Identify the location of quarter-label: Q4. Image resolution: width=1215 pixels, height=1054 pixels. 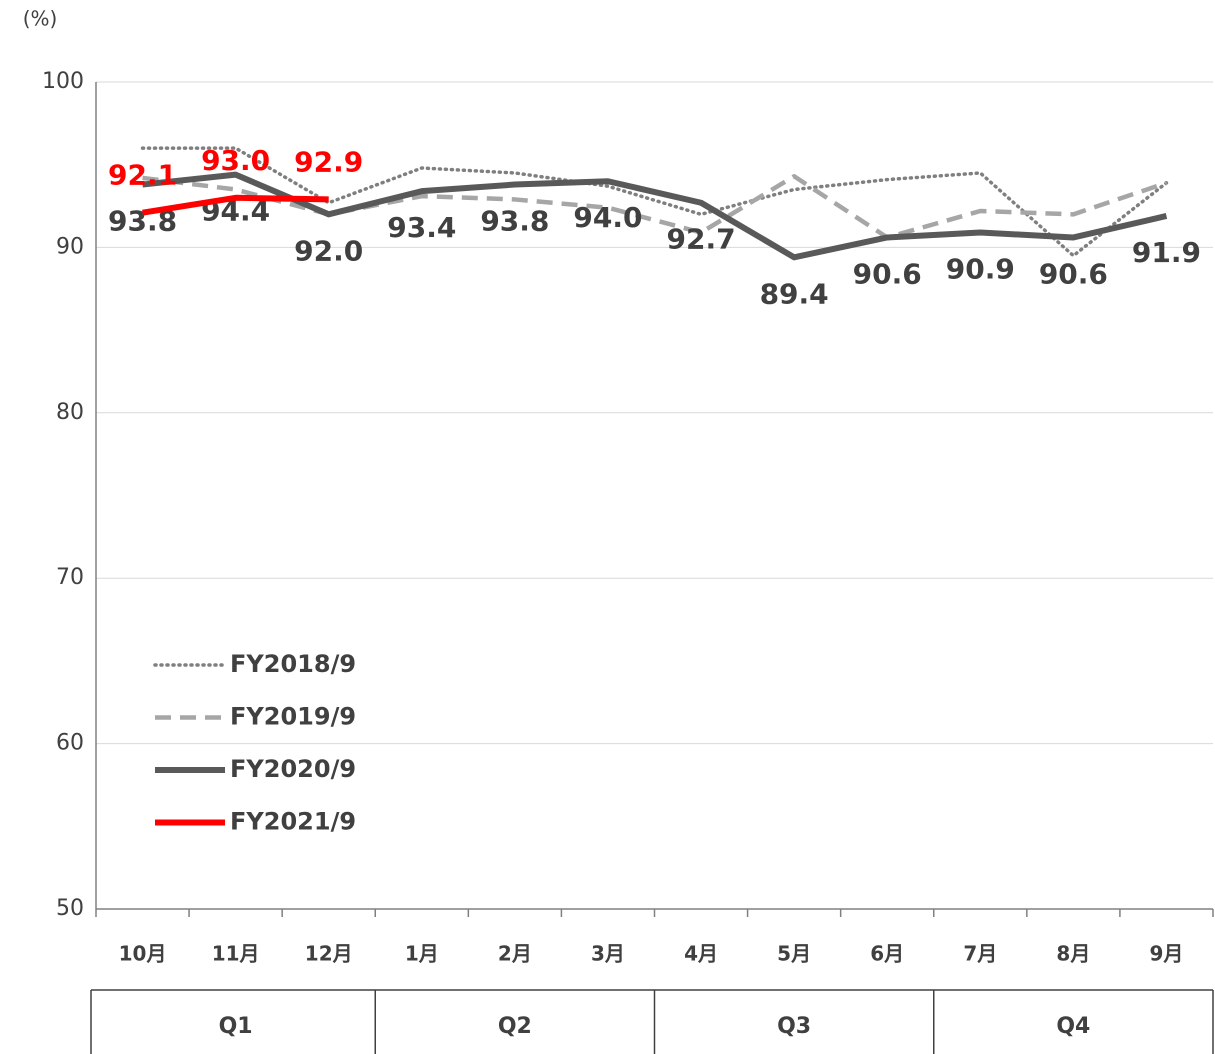
(1073, 1026).